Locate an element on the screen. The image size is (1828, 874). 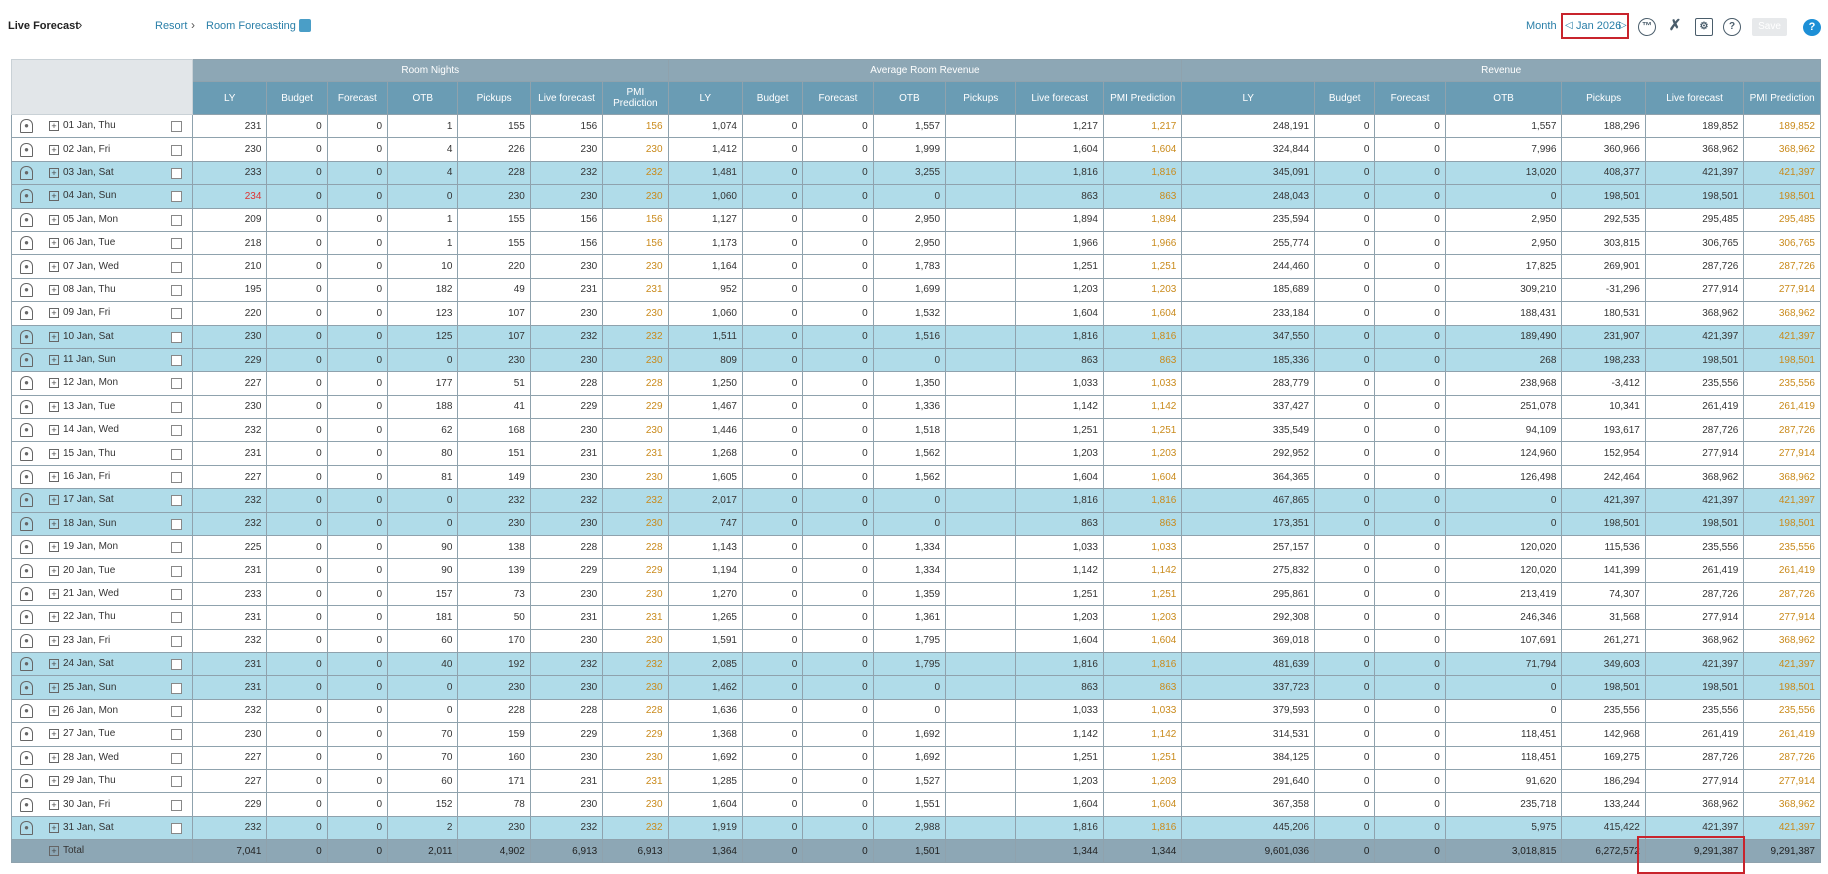
next-month-icon: ▷ is located at coordinates (1623, 25).